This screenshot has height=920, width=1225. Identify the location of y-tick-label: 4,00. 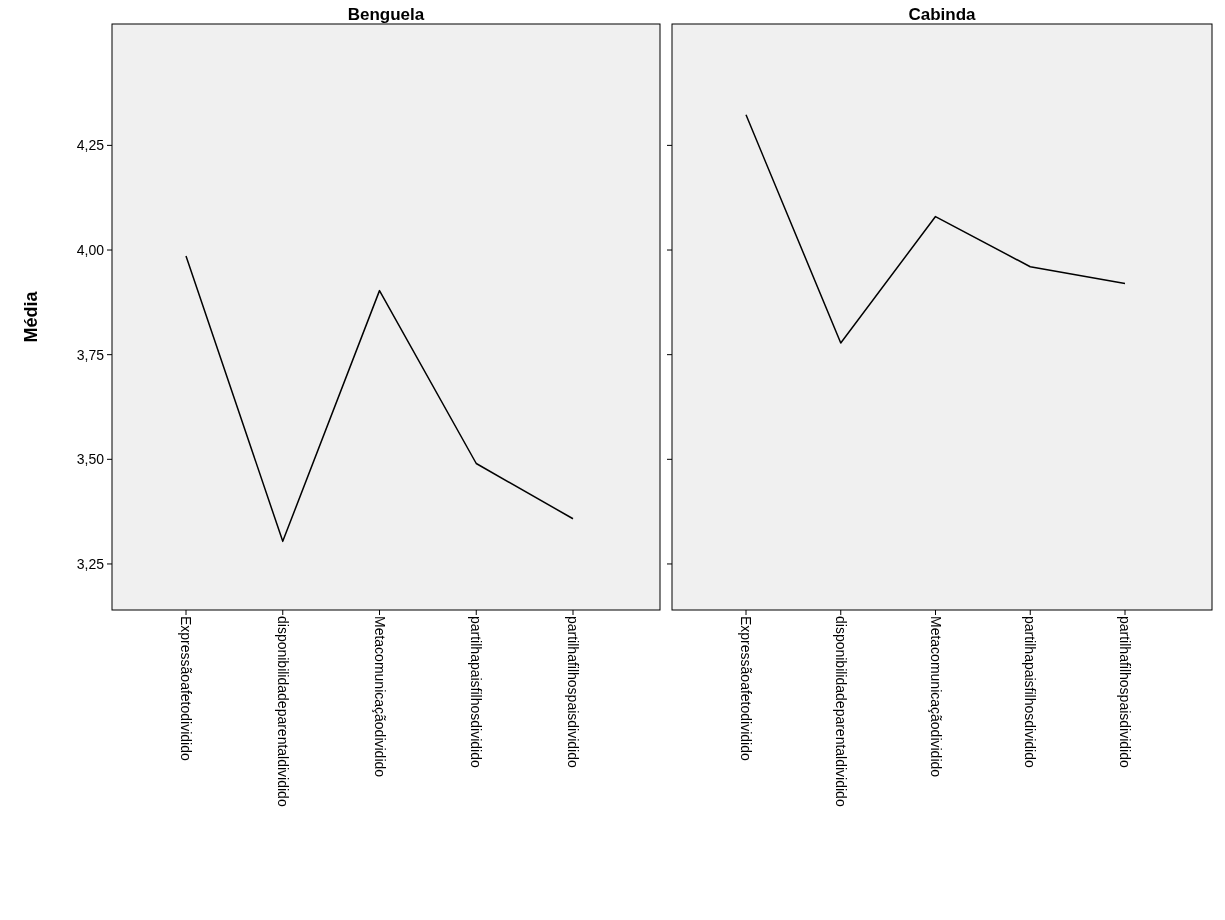
(90, 249).